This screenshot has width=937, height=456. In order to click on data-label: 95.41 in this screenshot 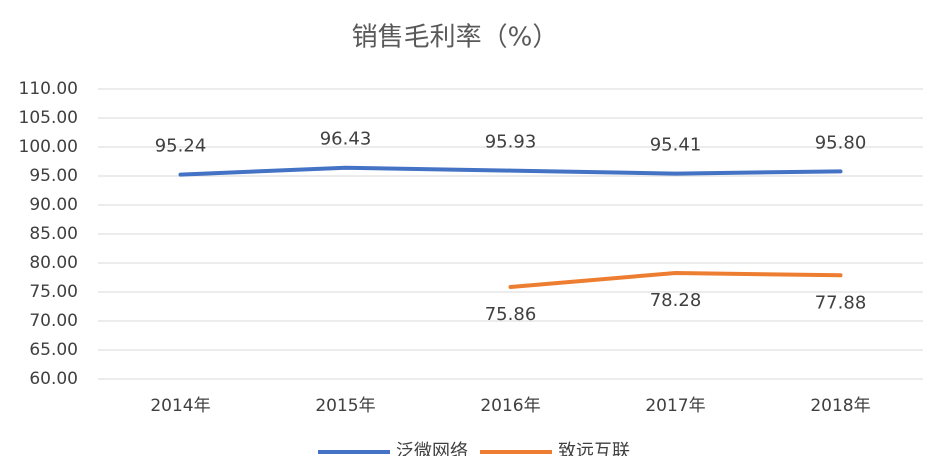, I will do `click(676, 145)`.